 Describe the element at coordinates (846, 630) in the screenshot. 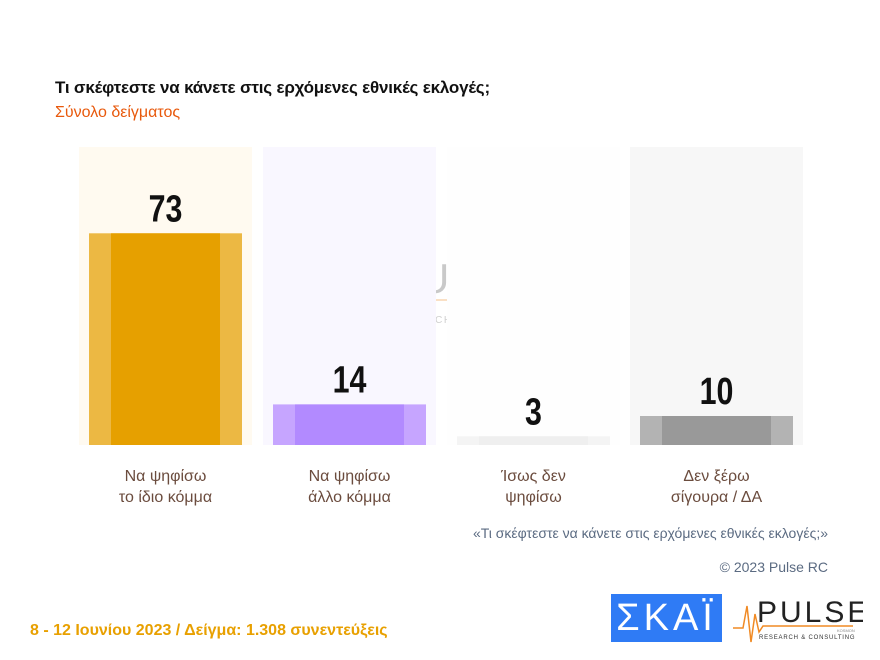

I see `svg-text: KOSMON` at that location.